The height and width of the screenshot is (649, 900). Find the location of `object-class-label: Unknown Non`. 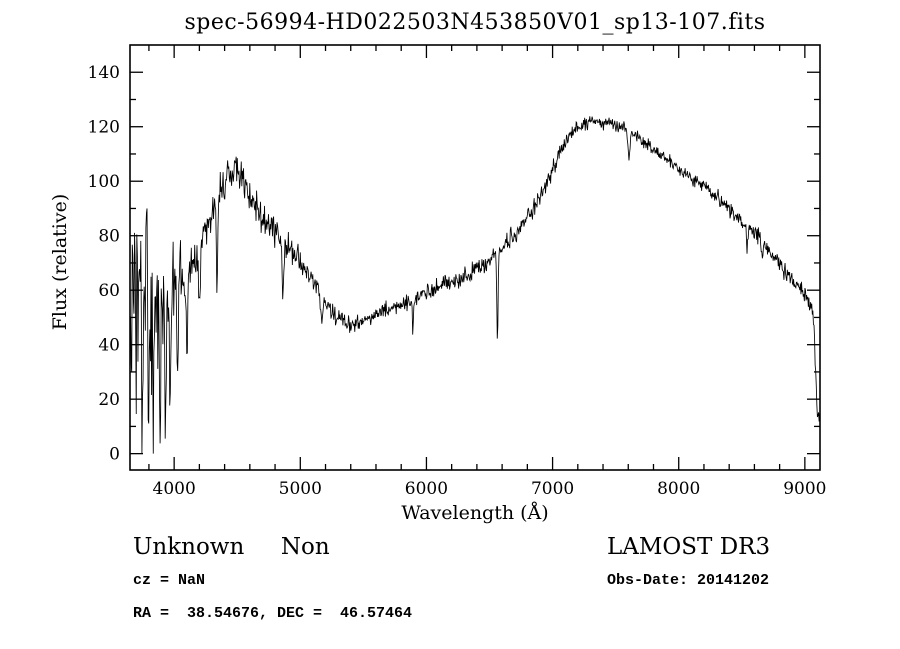

object-class-label: Unknown Non is located at coordinates (231, 547).